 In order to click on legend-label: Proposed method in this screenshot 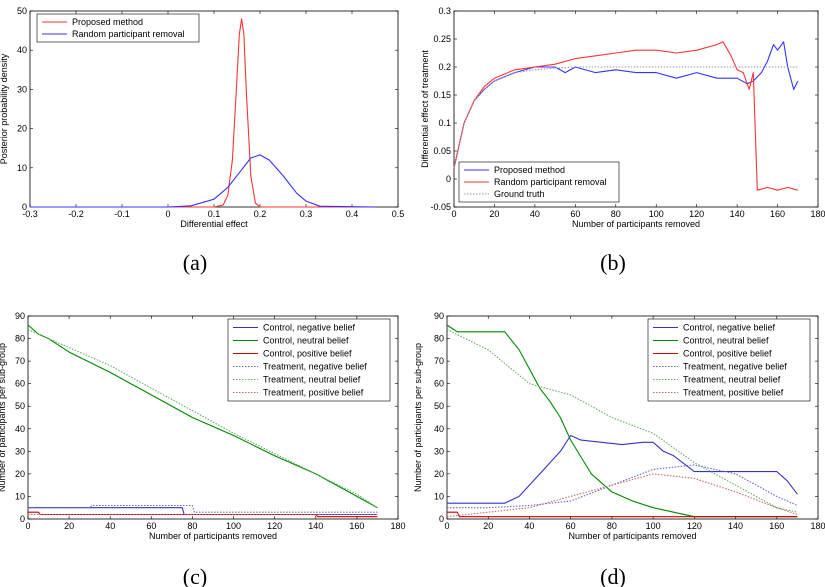, I will do `click(107, 22)`.